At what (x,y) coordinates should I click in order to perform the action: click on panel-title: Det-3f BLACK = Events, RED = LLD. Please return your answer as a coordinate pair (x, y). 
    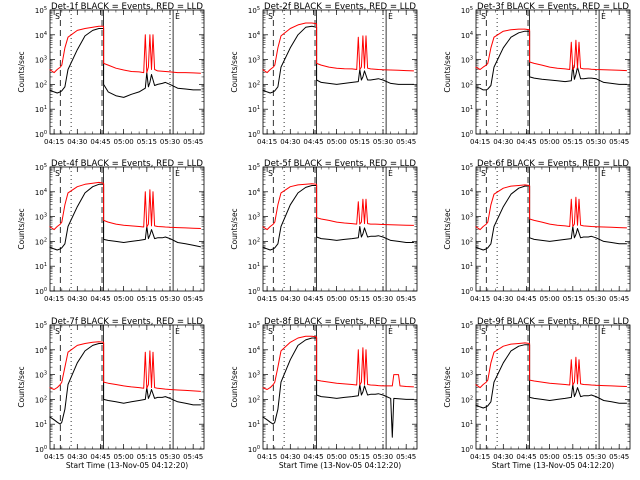
    Looking at the image, I should click on (553, 7).